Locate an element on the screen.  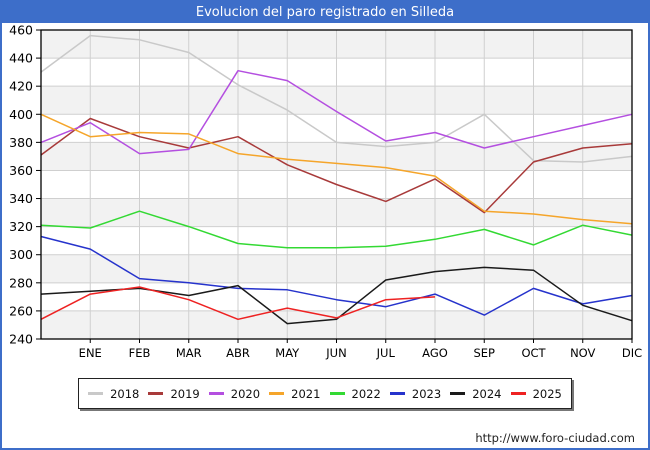
x-tick-label-DIC: DIC is located at coordinates (632, 353).